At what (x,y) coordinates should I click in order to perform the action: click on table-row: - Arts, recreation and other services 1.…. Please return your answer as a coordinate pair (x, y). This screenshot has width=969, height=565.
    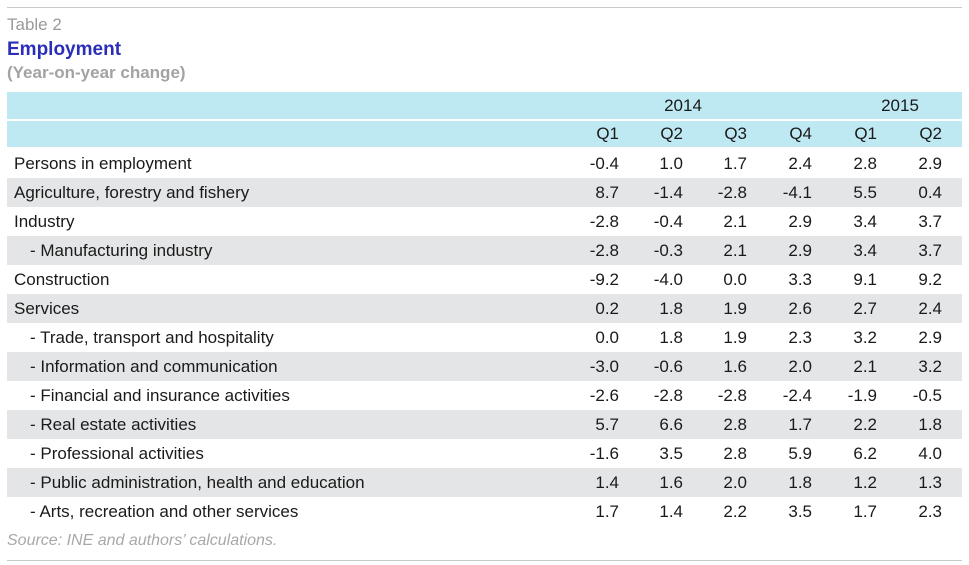
    Looking at the image, I should click on (484, 511).